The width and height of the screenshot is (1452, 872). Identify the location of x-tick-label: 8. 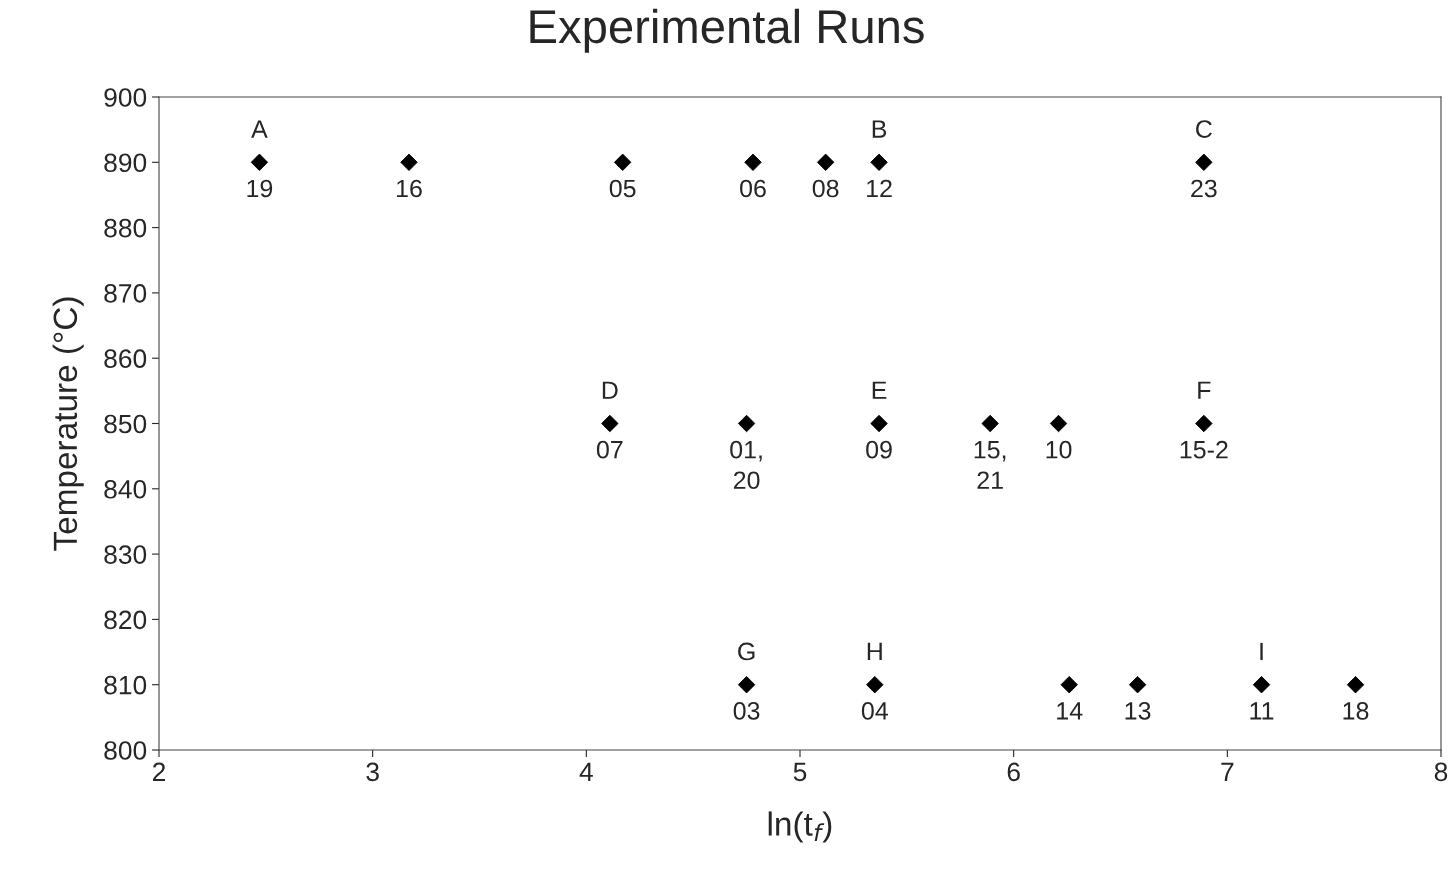
(1441, 772).